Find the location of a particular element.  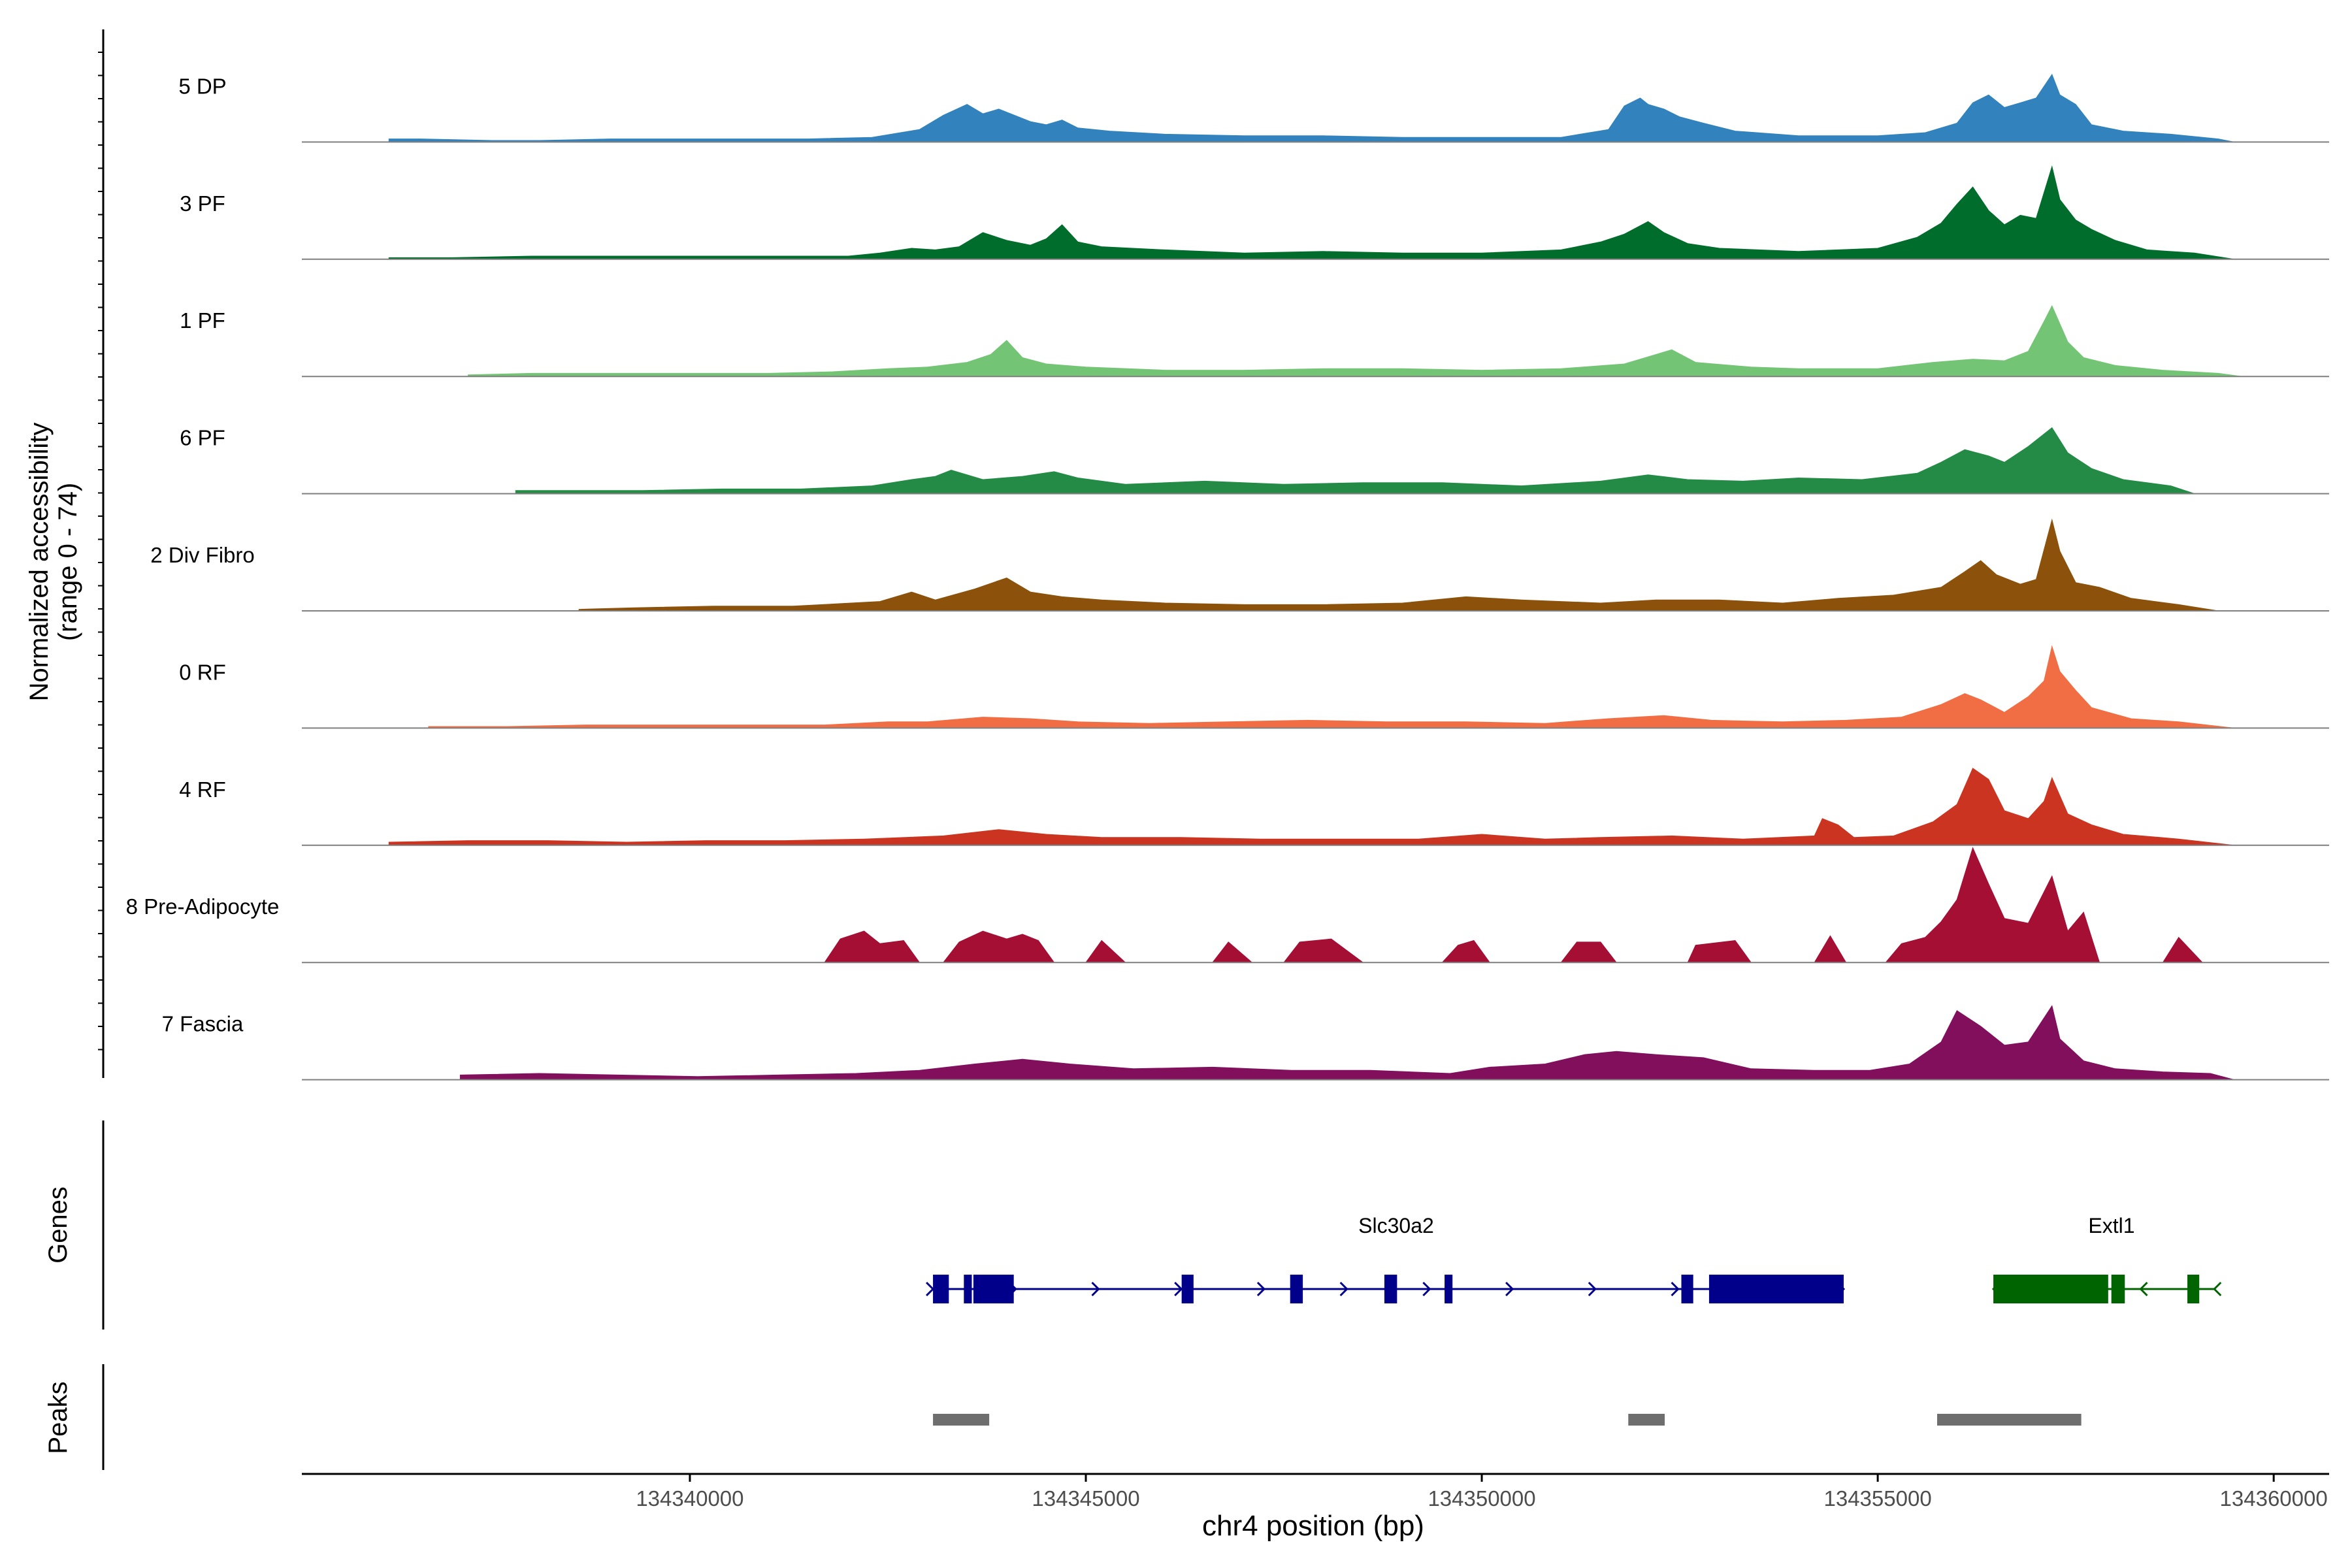

track-6-pf: 6 PF is located at coordinates (1254, 460).